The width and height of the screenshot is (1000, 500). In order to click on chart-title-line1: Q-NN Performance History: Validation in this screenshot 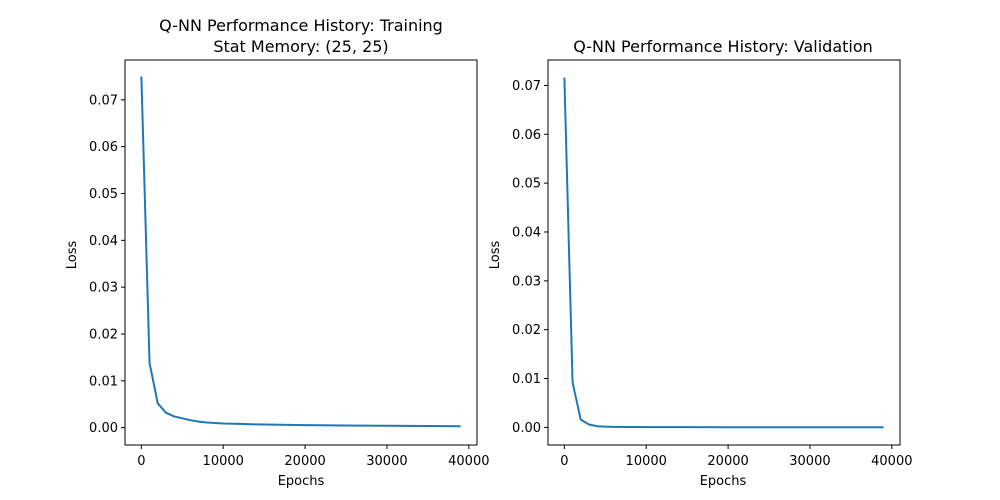, I will do `click(723, 46)`.